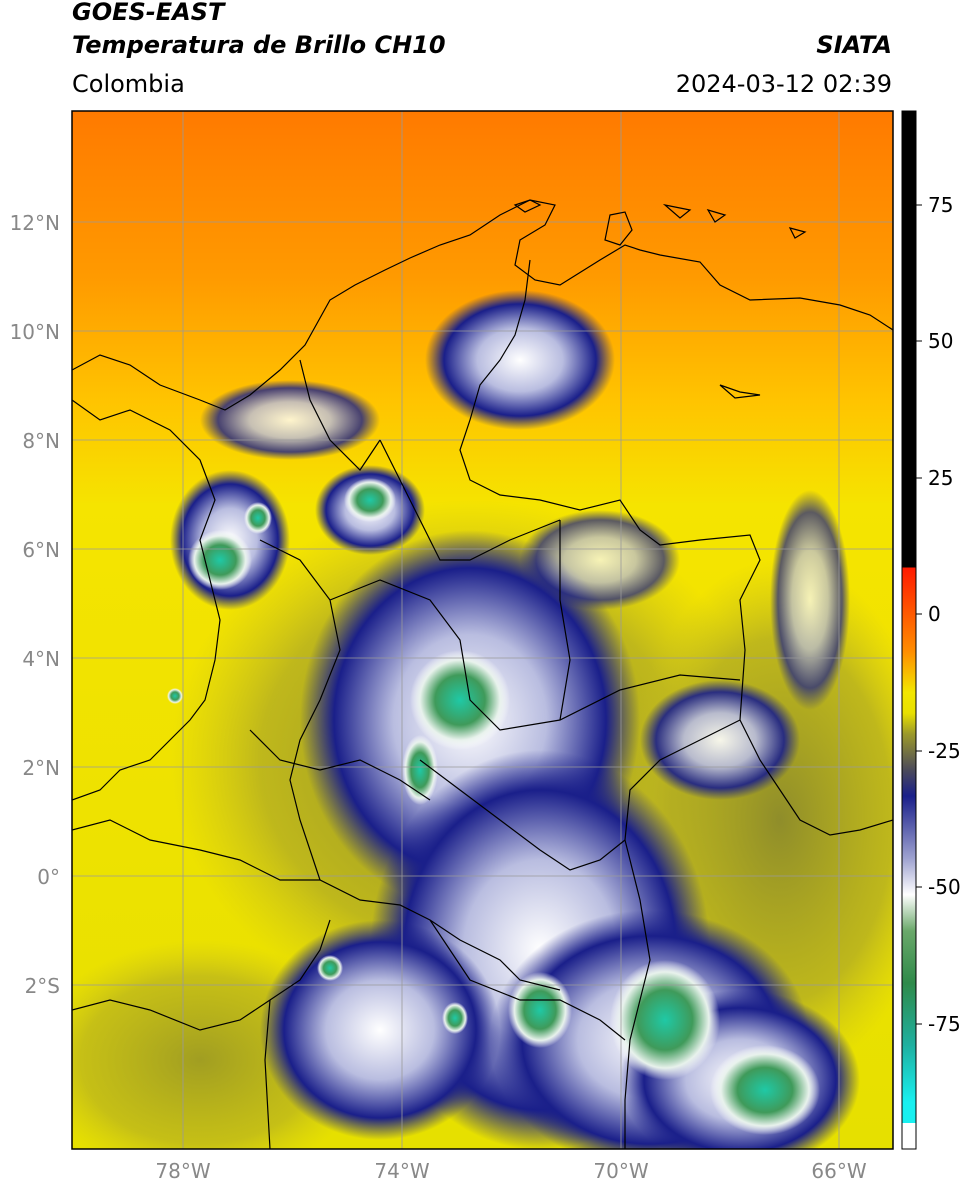 This screenshot has height=1190, width=966. I want to click on region-label: Colombia, so click(128, 84).